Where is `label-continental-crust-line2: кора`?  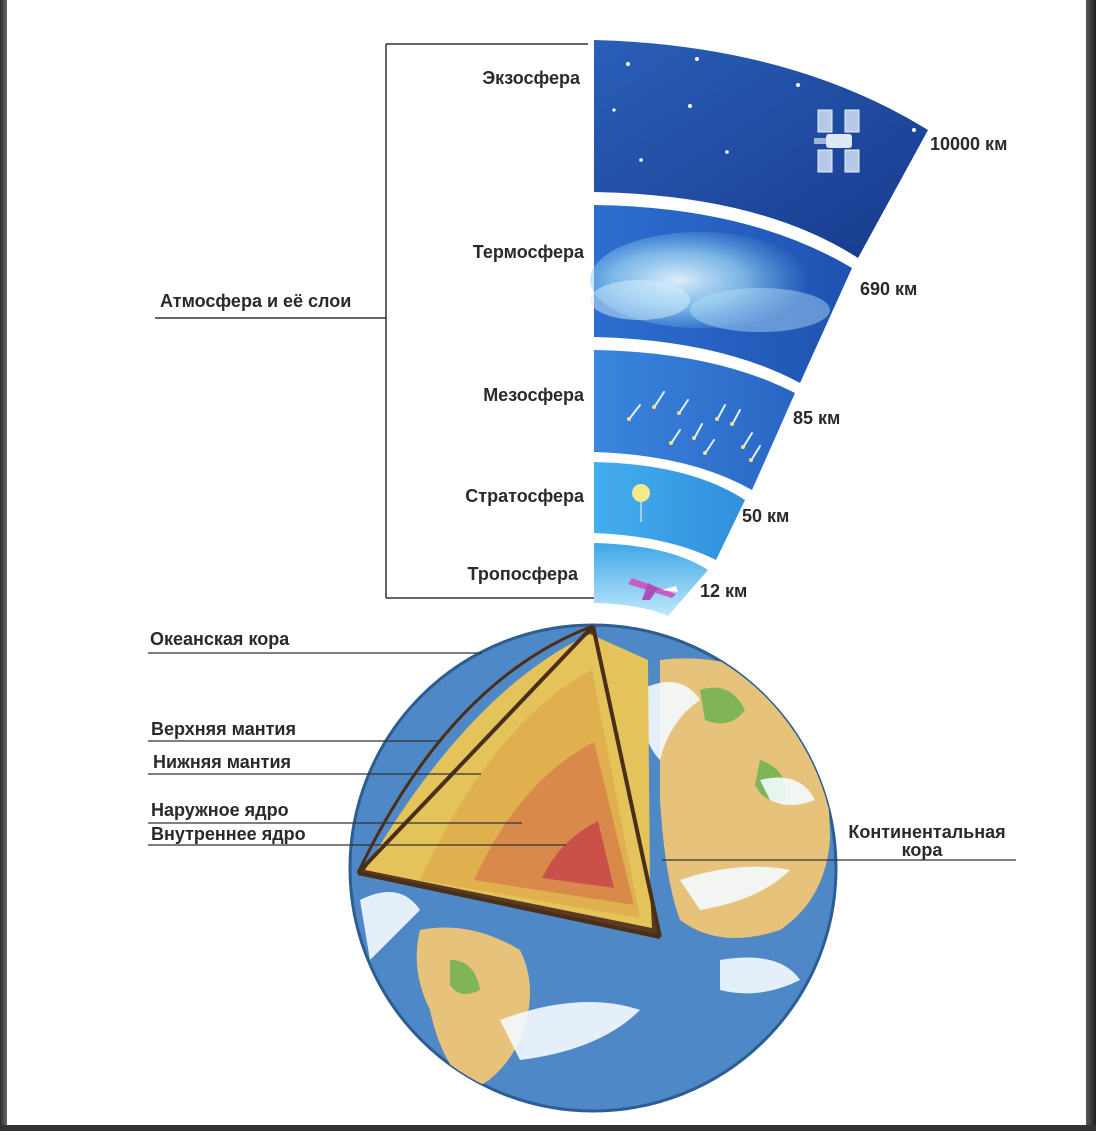
label-continental-crust-line2: кора is located at coordinates (923, 850).